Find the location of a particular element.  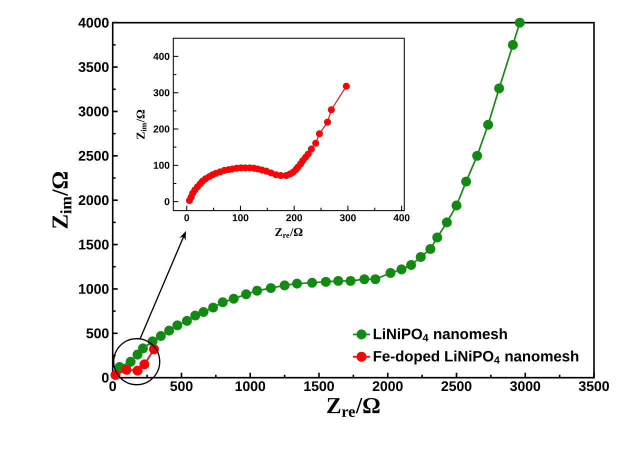

x-tick-label: 300 is located at coordinates (348, 218).